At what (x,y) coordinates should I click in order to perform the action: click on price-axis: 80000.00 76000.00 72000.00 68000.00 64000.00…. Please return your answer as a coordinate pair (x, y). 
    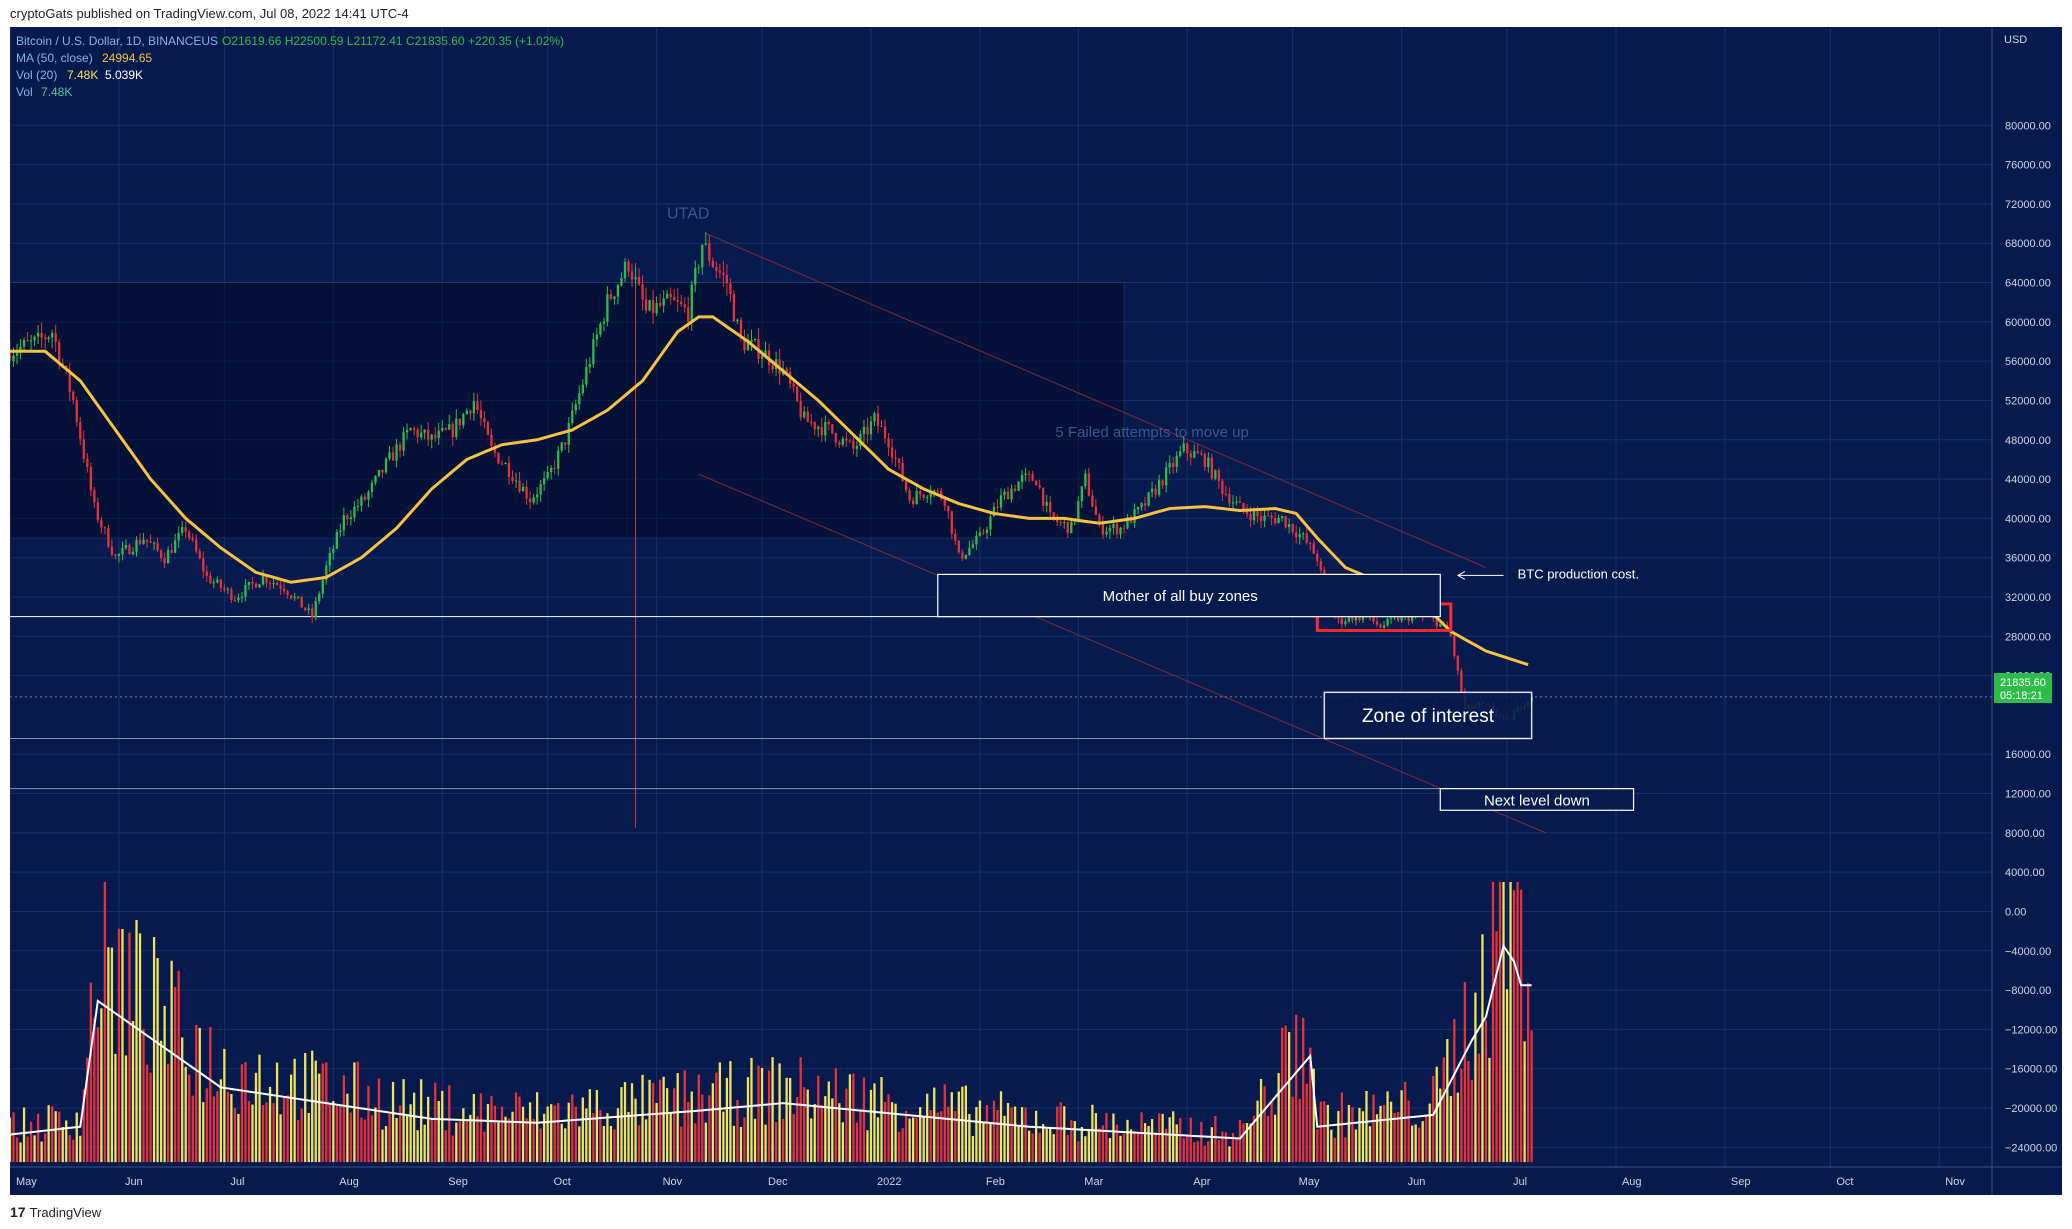
    Looking at the image, I should click on (2031, 637).